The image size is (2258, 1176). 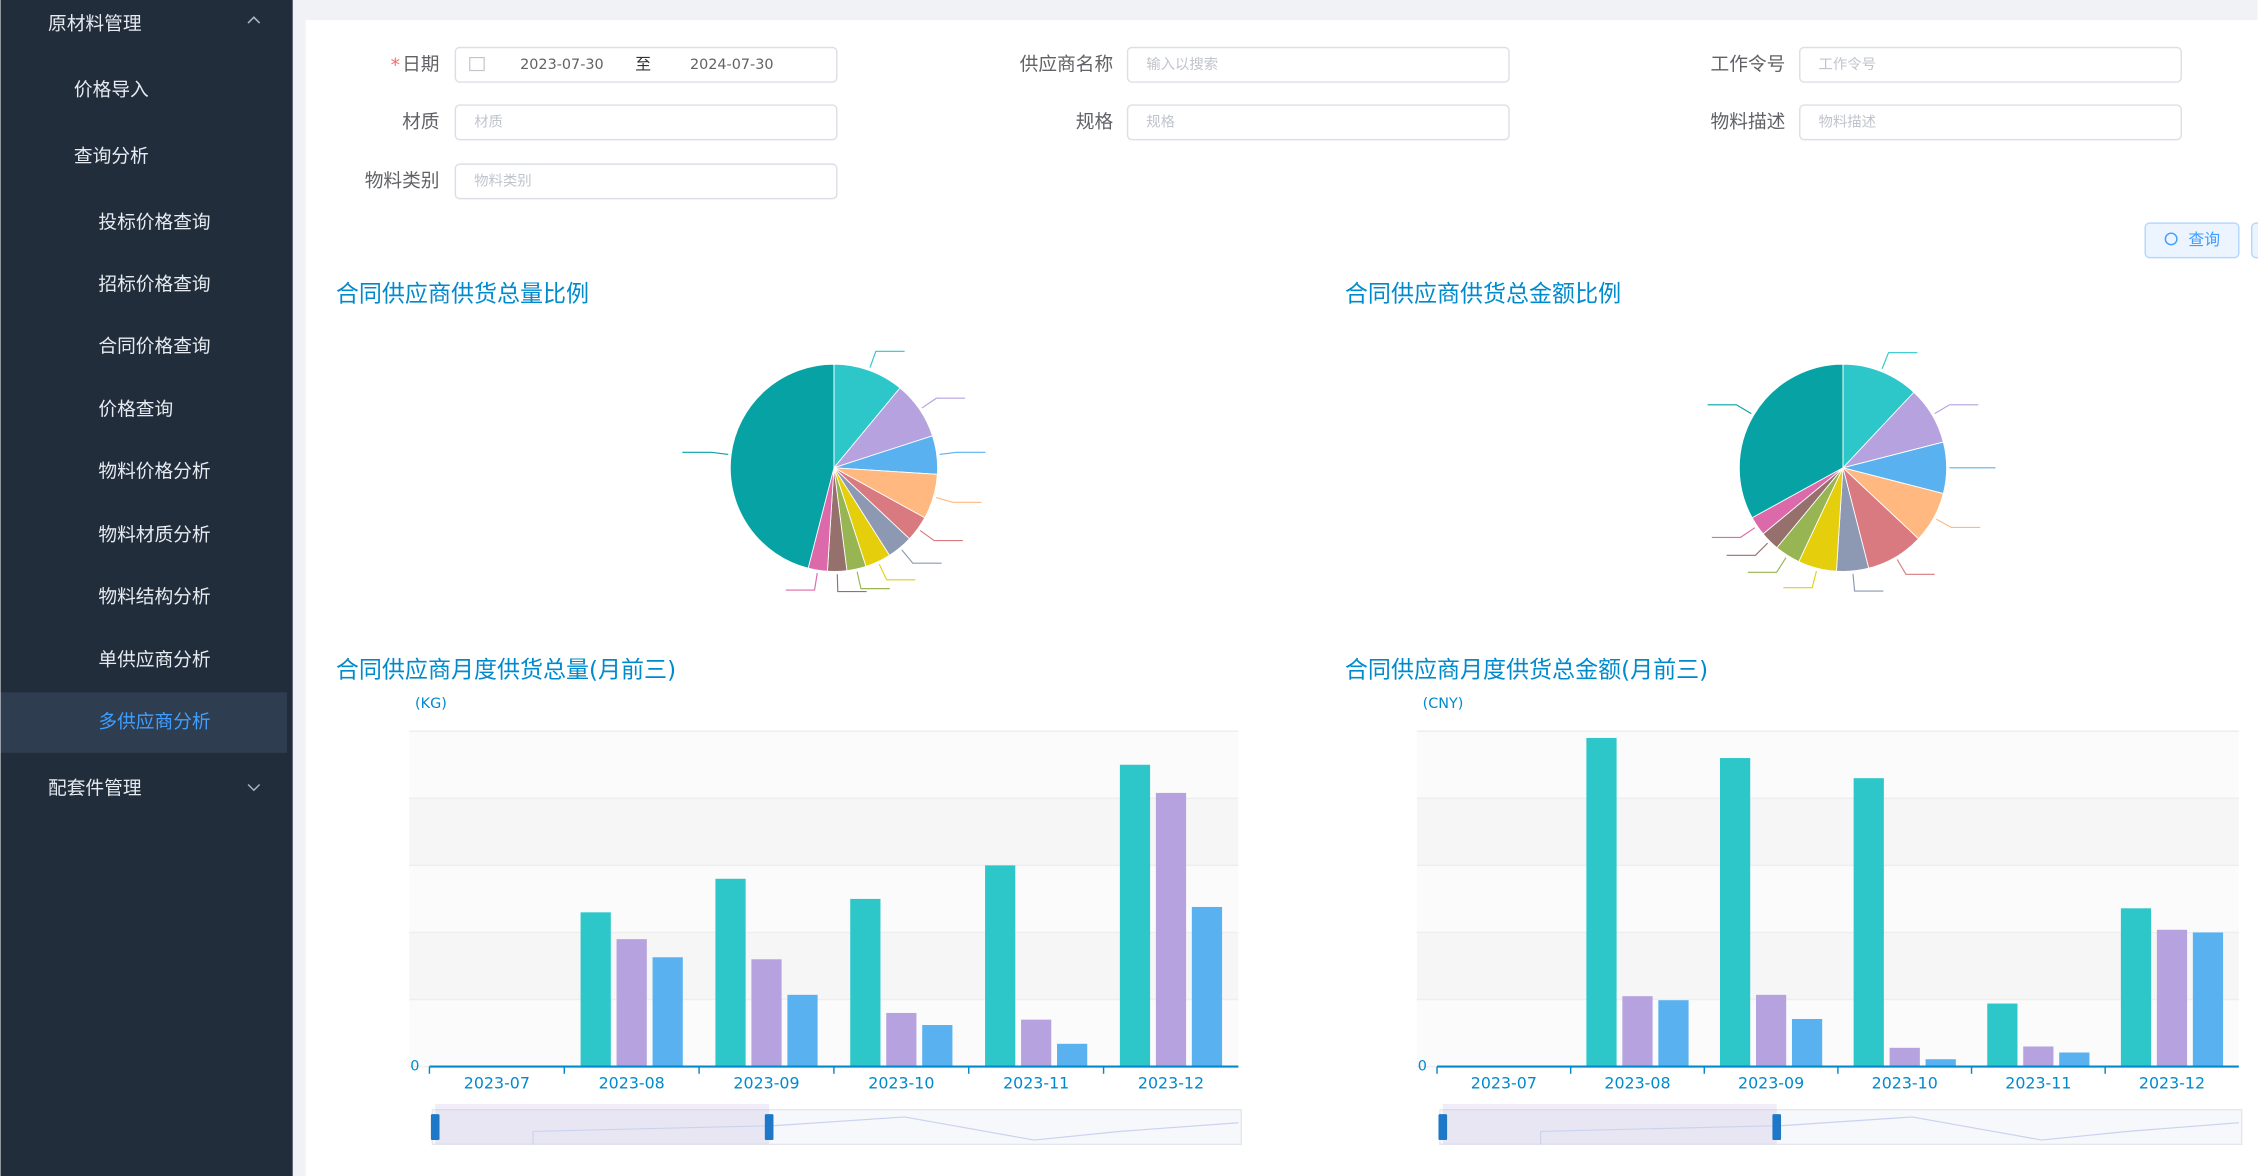 What do you see at coordinates (766, 1082) in the screenshot?
I see `x-tick-label: 2023-09` at bounding box center [766, 1082].